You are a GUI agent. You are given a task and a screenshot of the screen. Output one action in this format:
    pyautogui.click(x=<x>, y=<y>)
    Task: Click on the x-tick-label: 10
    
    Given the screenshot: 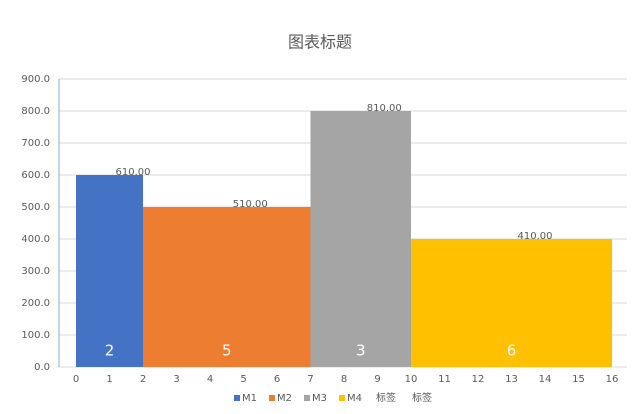 What is the action you would take?
    pyautogui.click(x=411, y=379)
    